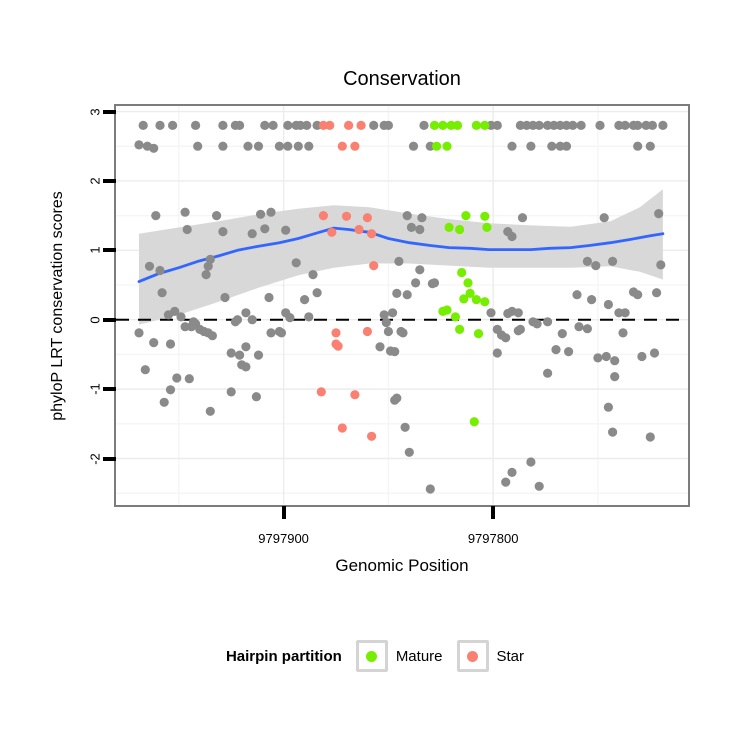  I want to click on plot-title: Conservation, so click(402, 79).